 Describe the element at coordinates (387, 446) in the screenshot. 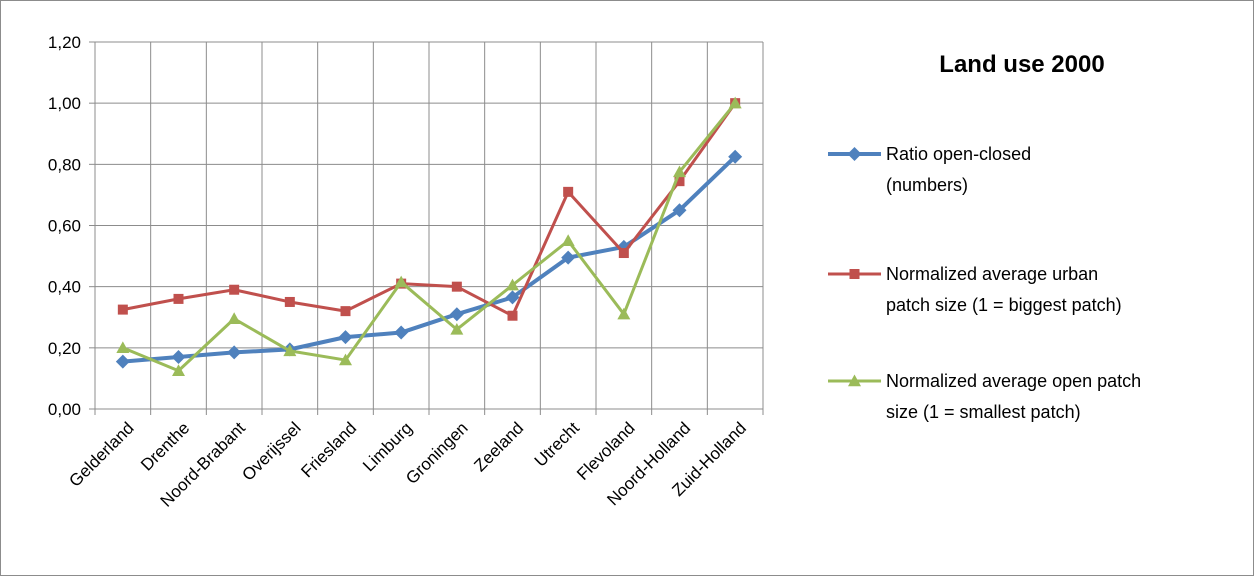

I see `x-tick-label: Limburg` at that location.